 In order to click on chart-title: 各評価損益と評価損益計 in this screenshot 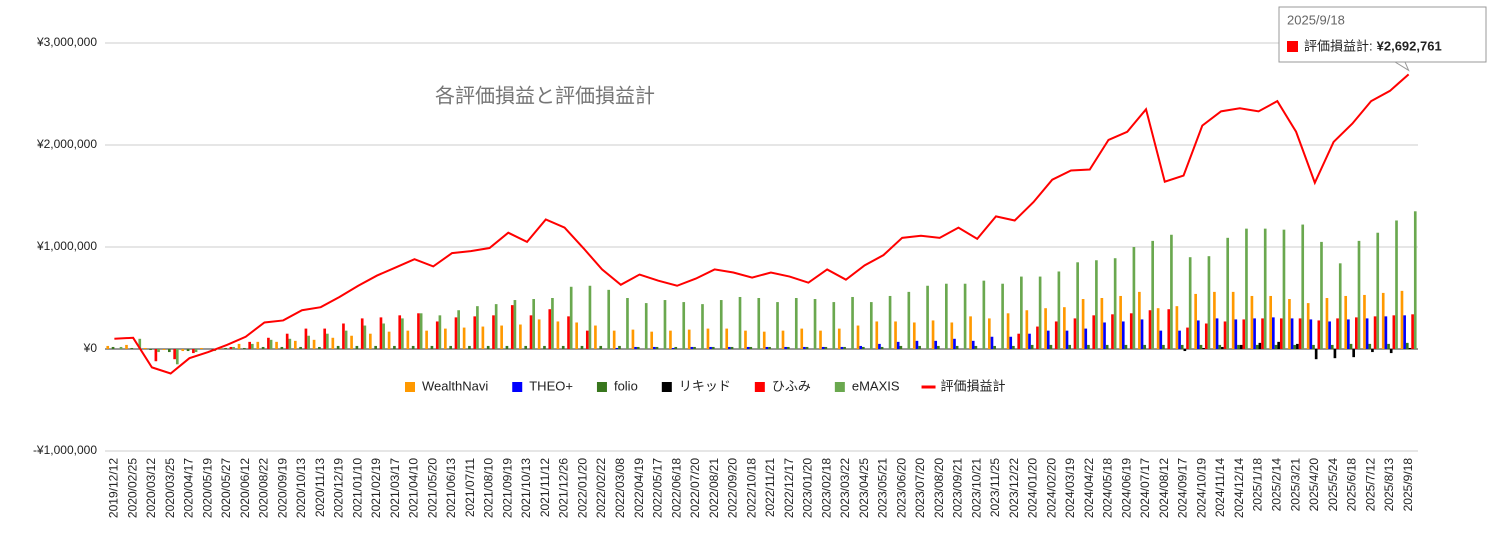, I will do `click(545, 95)`.